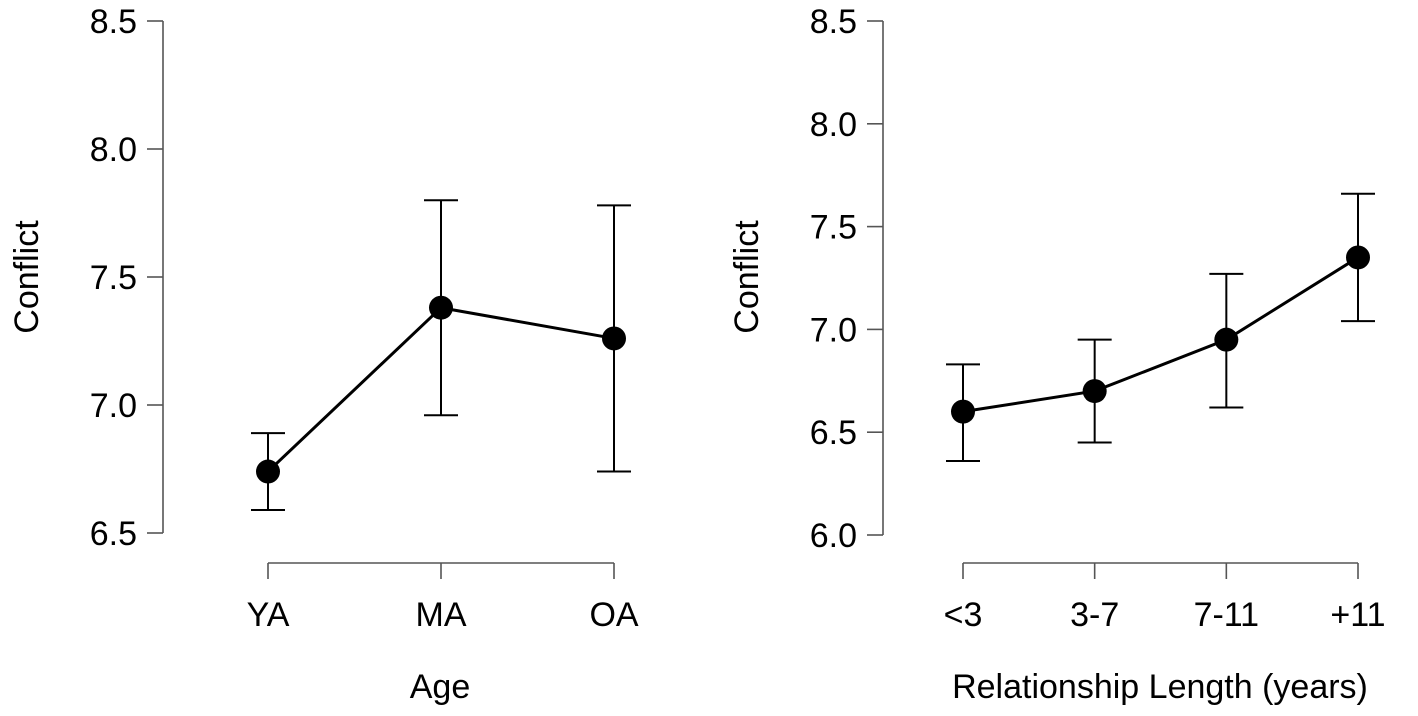 The width and height of the screenshot is (1418, 716). What do you see at coordinates (1357, 615) in the screenshot?
I see `x-tick-label: +11` at bounding box center [1357, 615].